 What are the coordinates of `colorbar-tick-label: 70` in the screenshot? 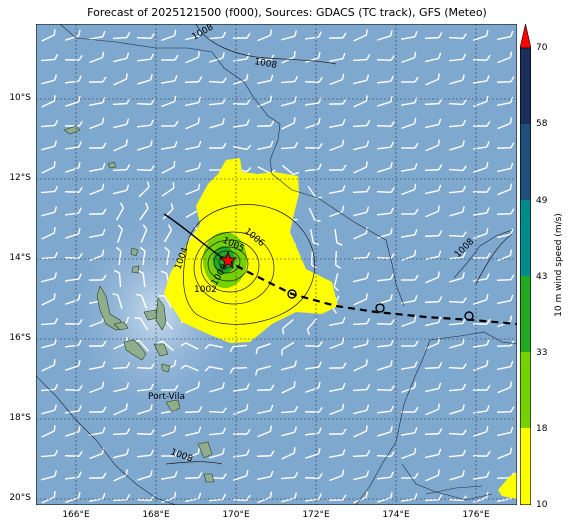 It's located at (542, 48).